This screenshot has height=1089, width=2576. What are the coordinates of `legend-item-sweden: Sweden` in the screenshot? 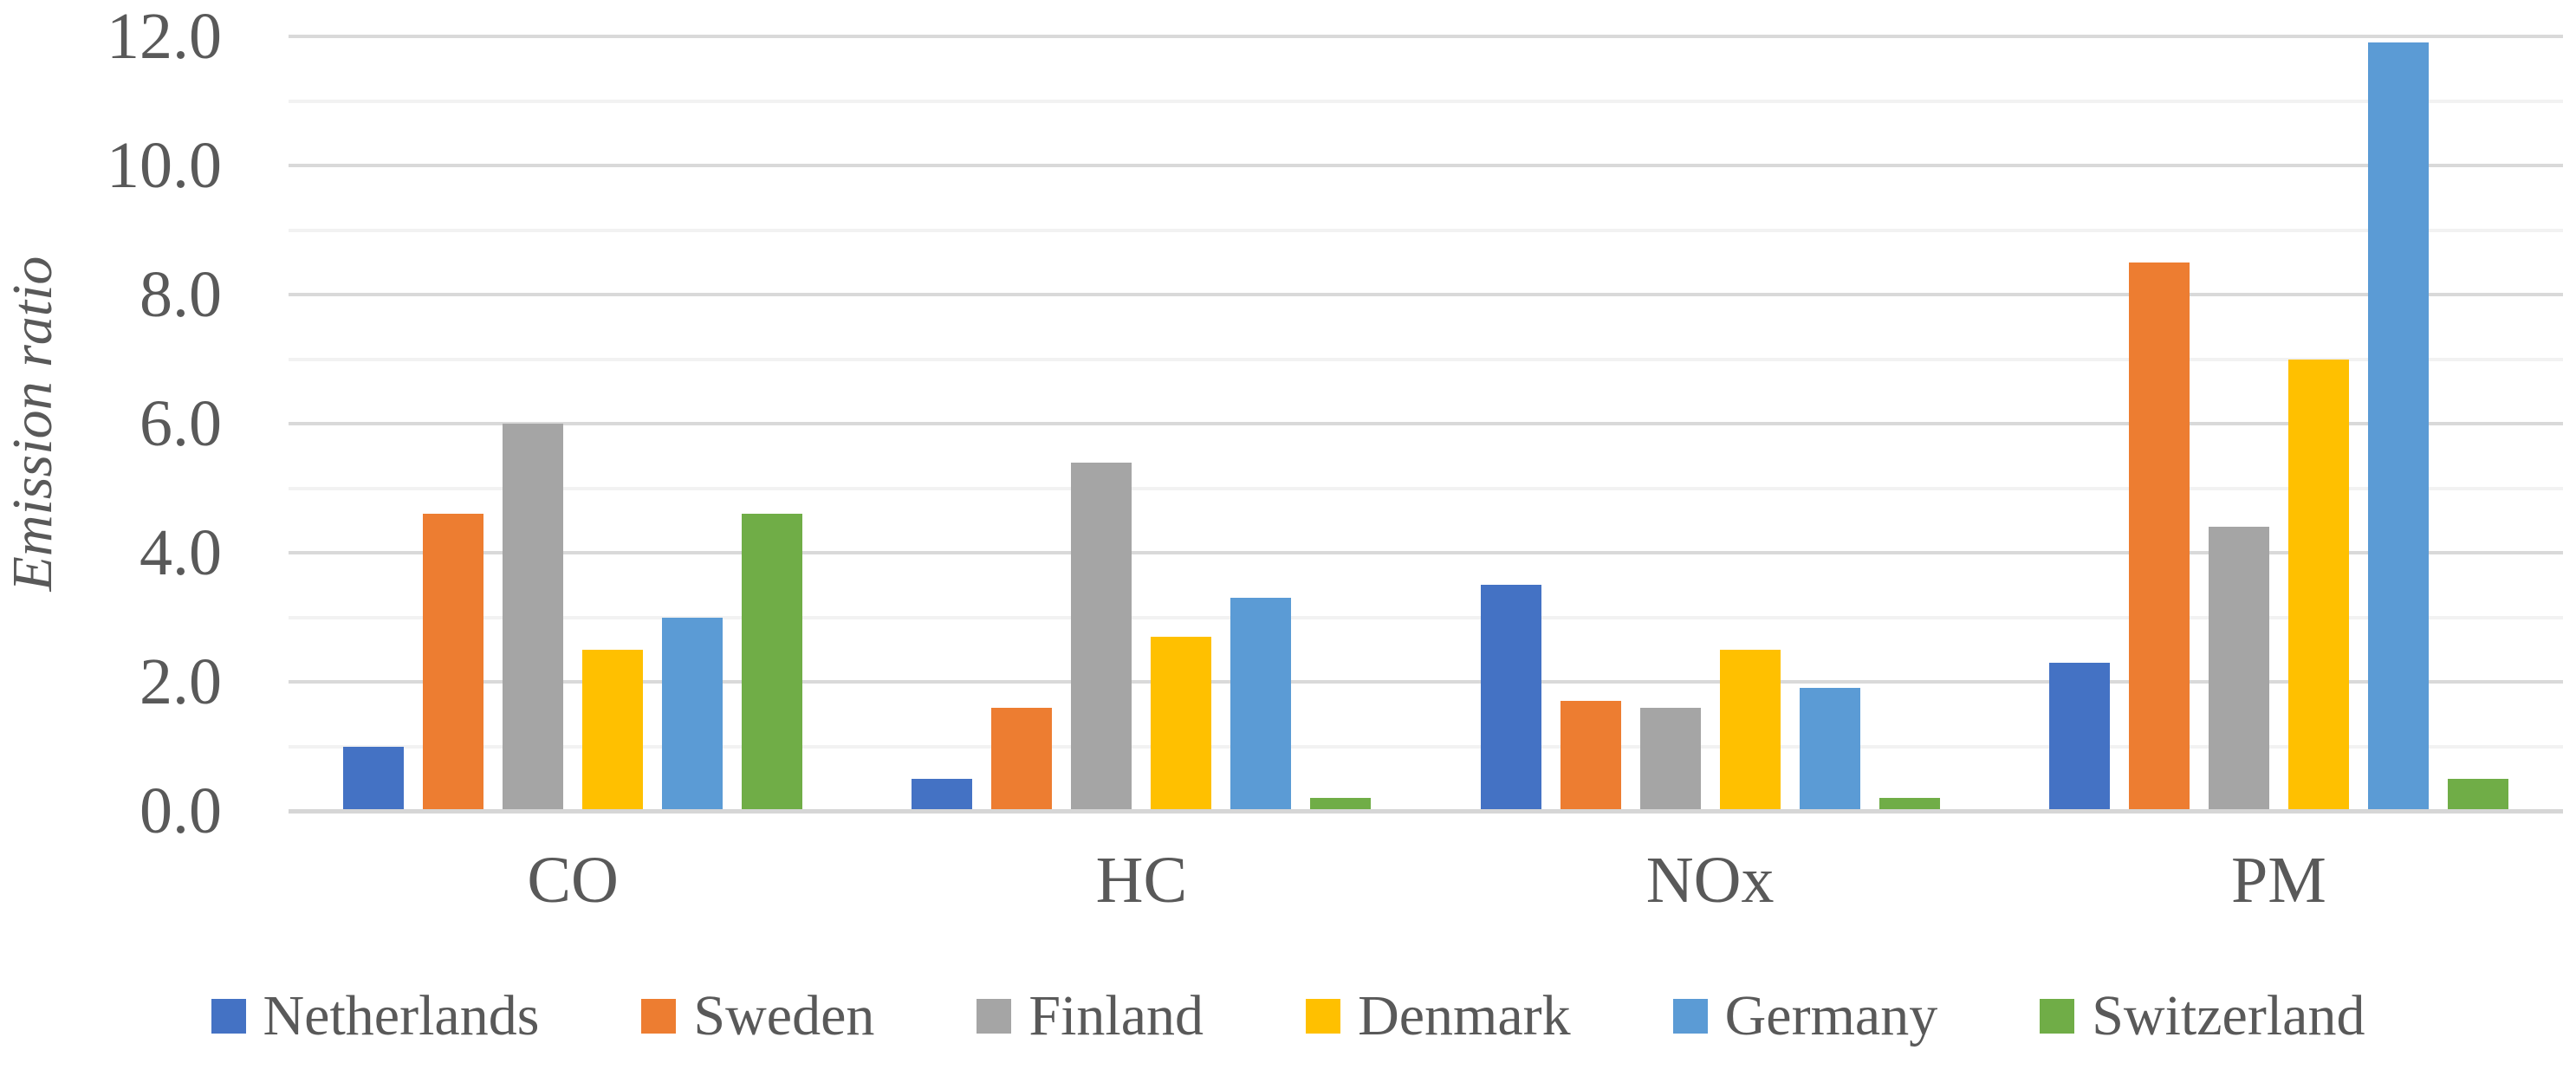 It's located at (757, 1016).